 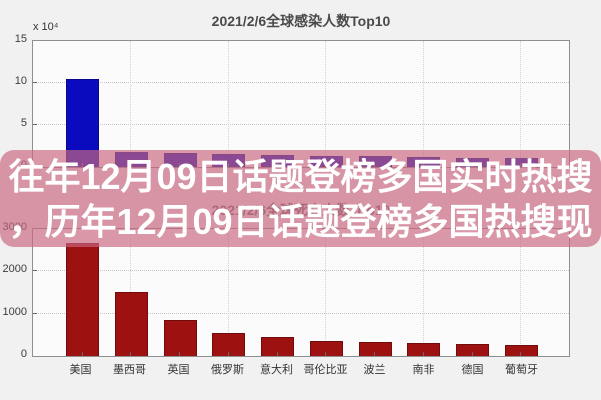 What do you see at coordinates (423, 370) in the screenshot?
I see `x-tick-label: 南非` at bounding box center [423, 370].